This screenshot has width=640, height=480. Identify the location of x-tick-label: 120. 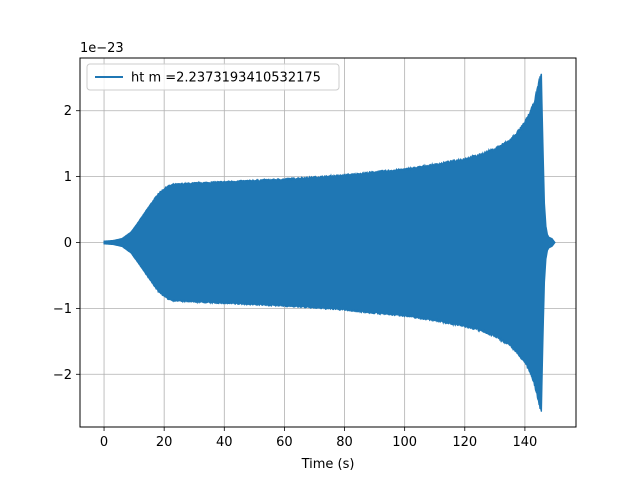
(464, 442).